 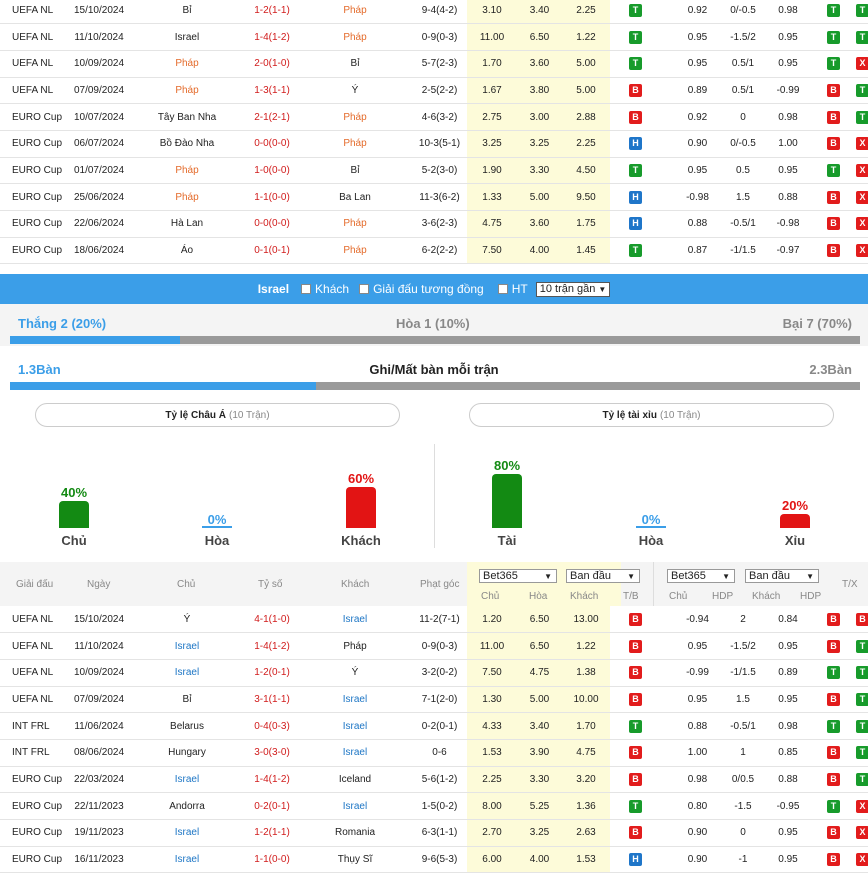 I want to click on date-cell: 19/11/2023, so click(x=99, y=833).